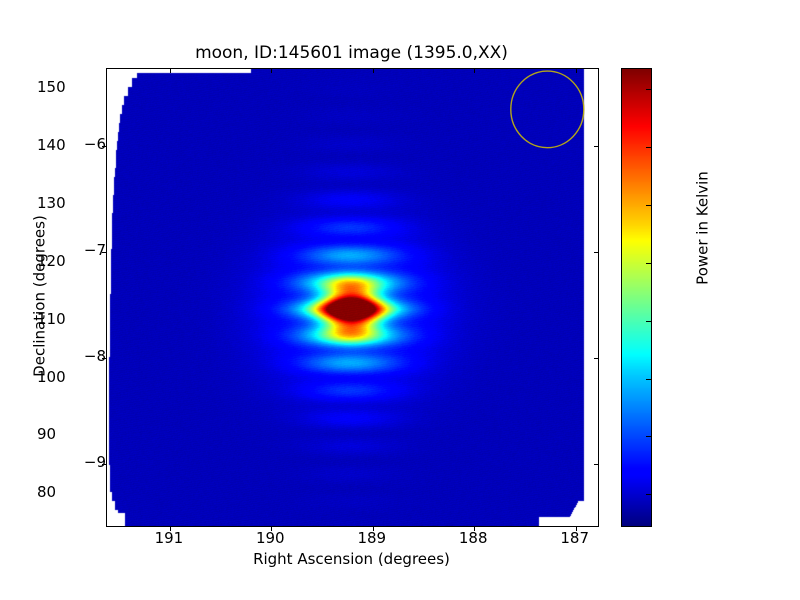 The width and height of the screenshot is (800, 600). What do you see at coordinates (94, 249) in the screenshot?
I see `y-ticklabel: −7` at bounding box center [94, 249].